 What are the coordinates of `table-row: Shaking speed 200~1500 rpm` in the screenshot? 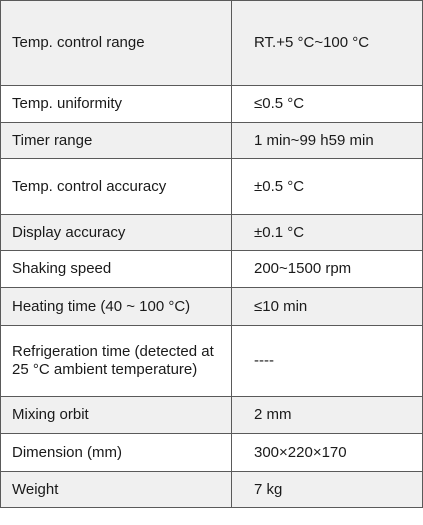 It's located at (211, 269).